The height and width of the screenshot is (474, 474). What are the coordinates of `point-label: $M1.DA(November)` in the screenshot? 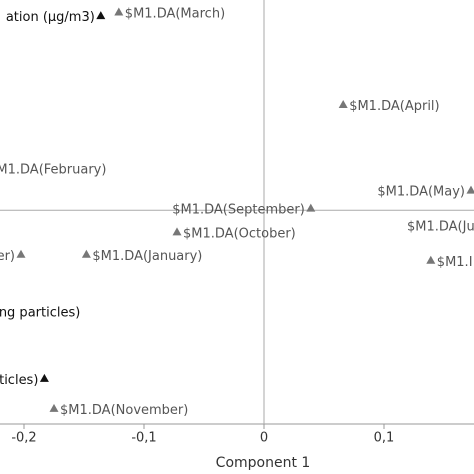 It's located at (124, 410).